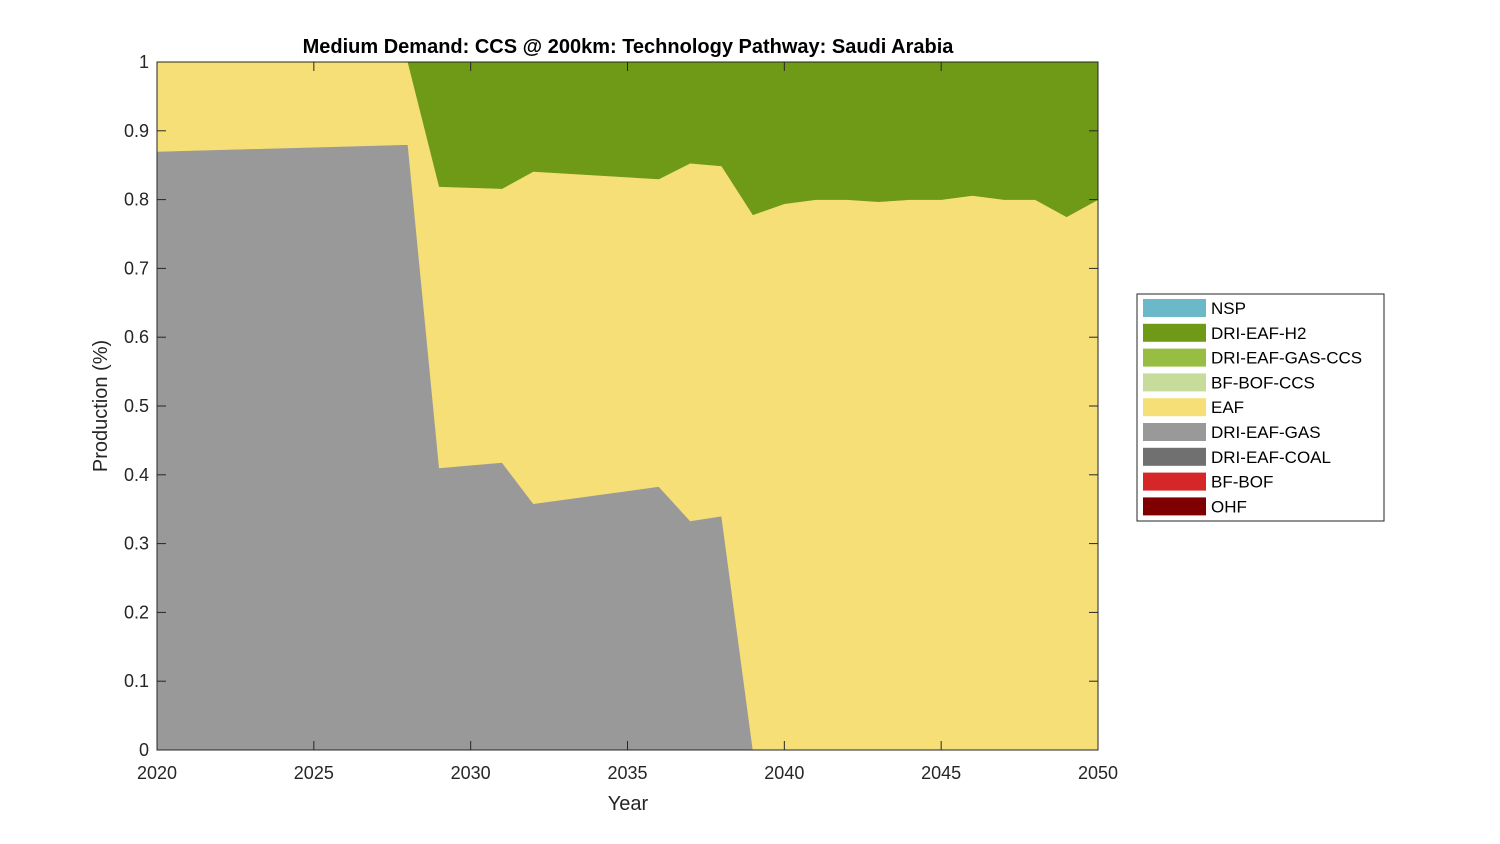 This screenshot has height=844, width=1500. What do you see at coordinates (136, 475) in the screenshot?
I see `y-tick-label: 0.4` at bounding box center [136, 475].